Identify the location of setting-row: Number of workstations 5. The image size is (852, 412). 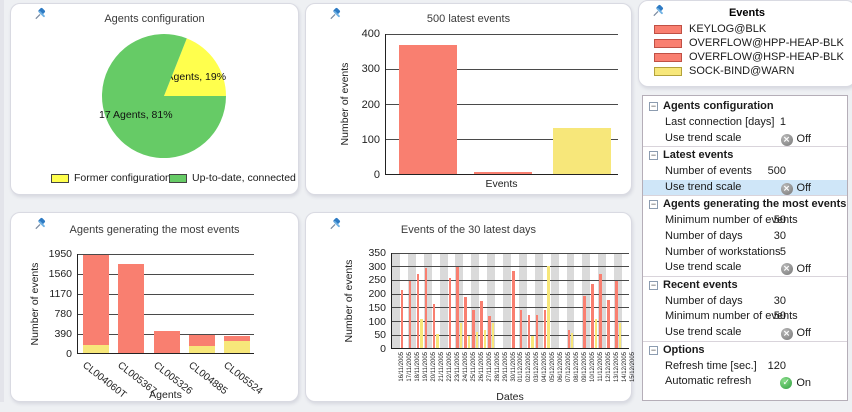
(745, 253).